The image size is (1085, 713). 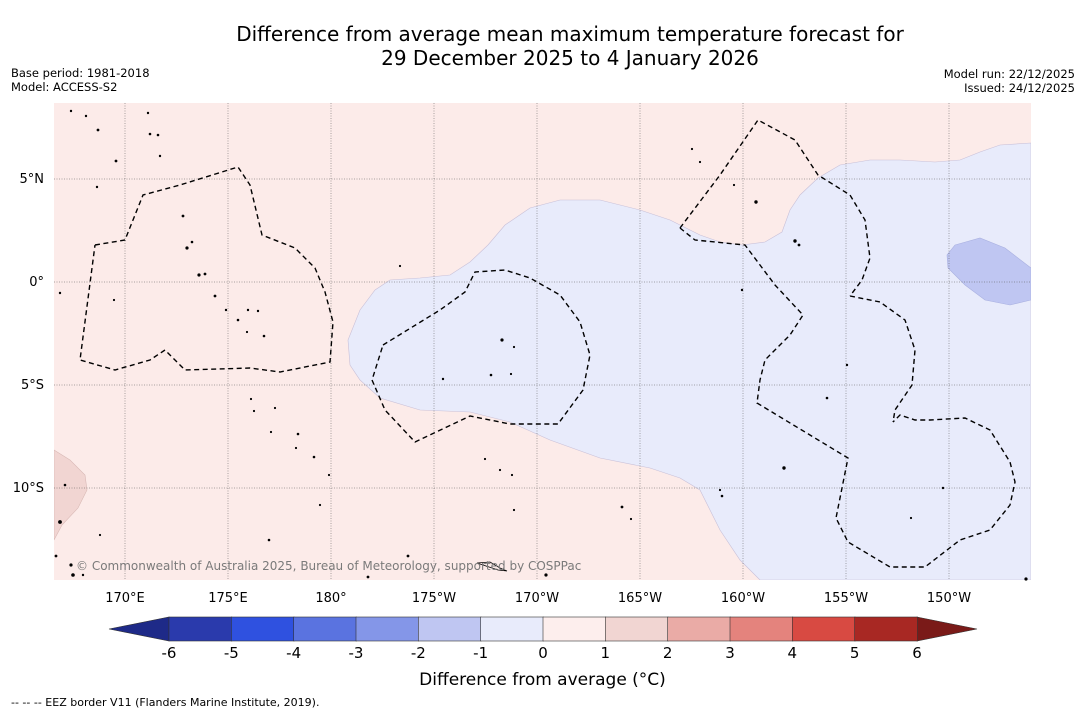 What do you see at coordinates (125, 598) in the screenshot?
I see `lon-label: 170°E` at bounding box center [125, 598].